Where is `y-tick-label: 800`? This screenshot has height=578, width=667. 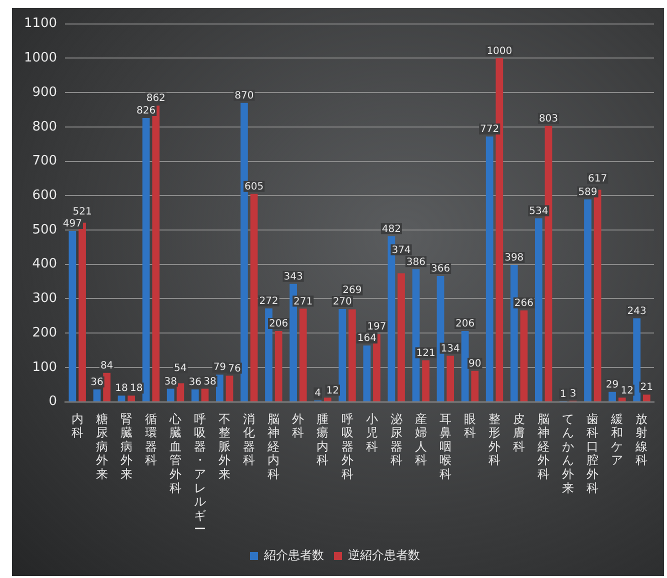
y-tick-label: 800 is located at coordinates (45, 126).